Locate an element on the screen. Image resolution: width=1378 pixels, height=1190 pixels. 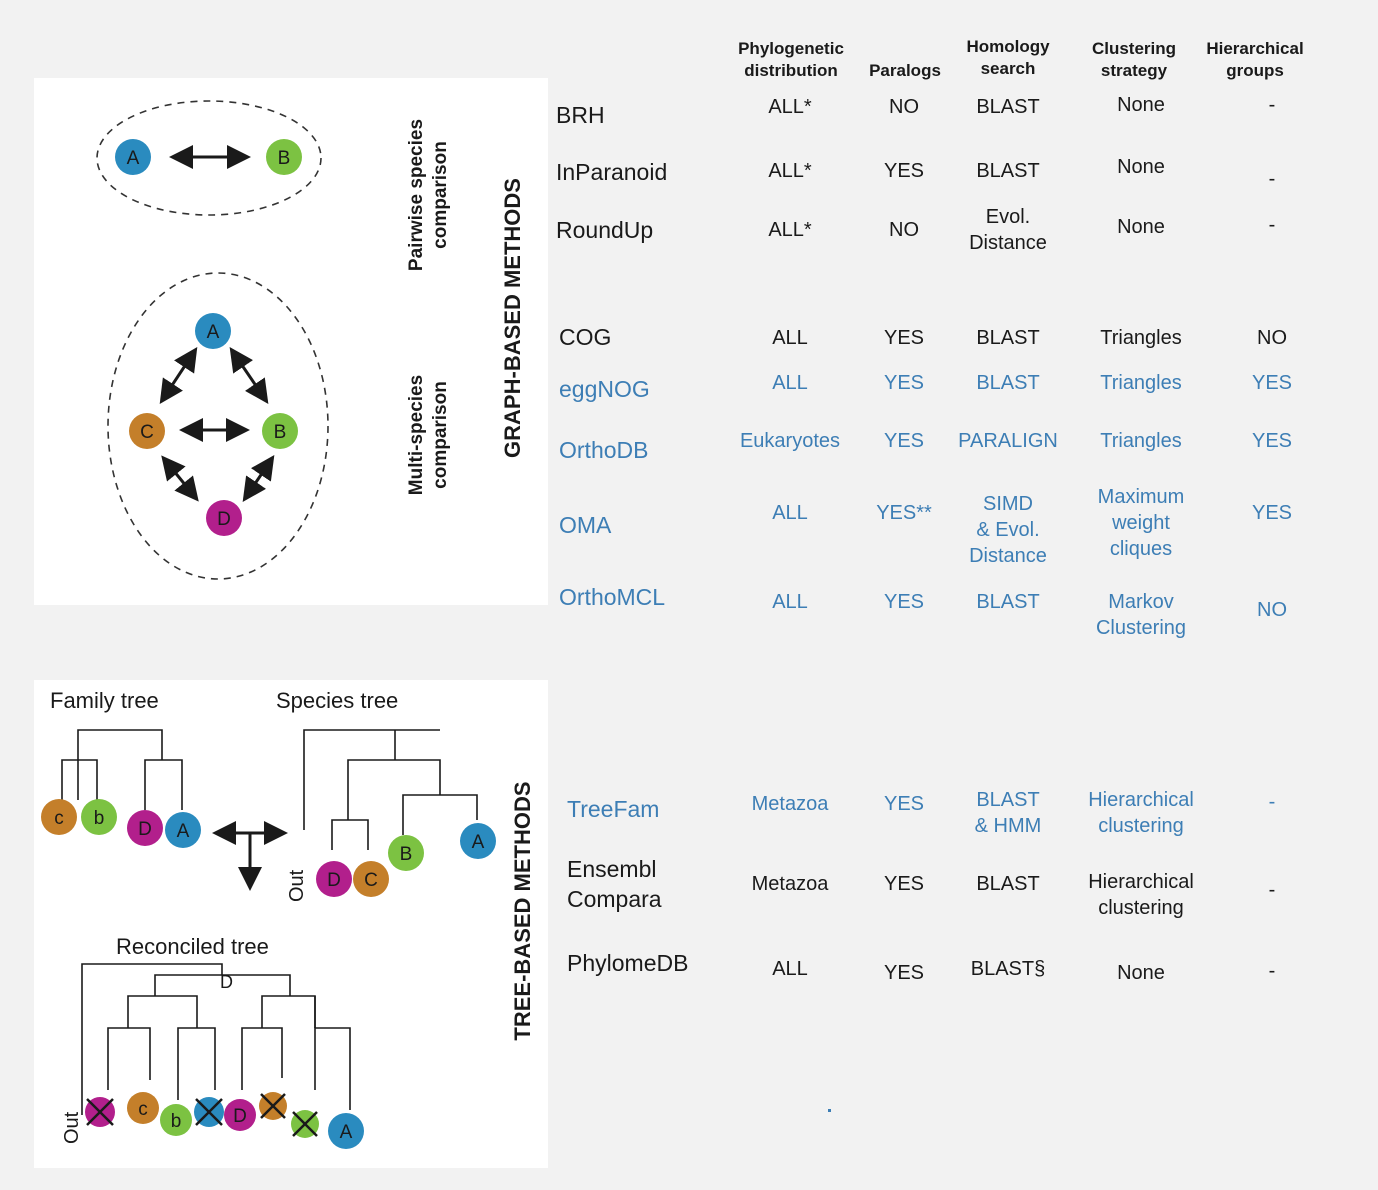
stray-mark is located at coordinates (829, 1110).